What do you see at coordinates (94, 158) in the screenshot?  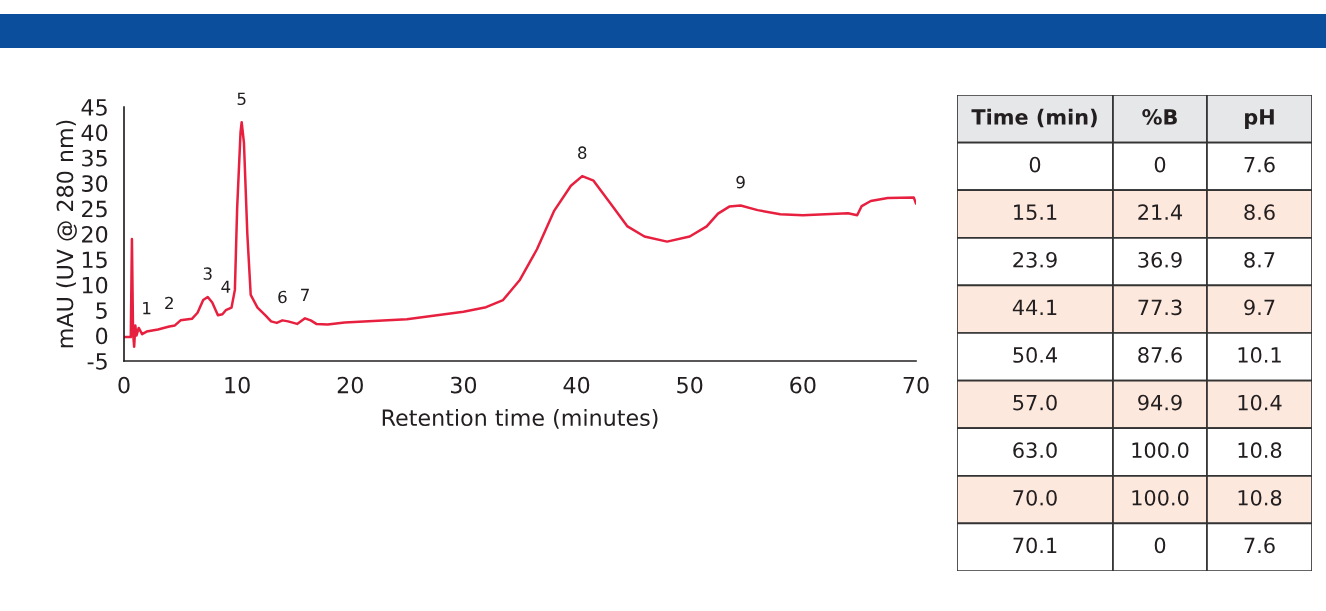 I see `y-tick-label: 35` at bounding box center [94, 158].